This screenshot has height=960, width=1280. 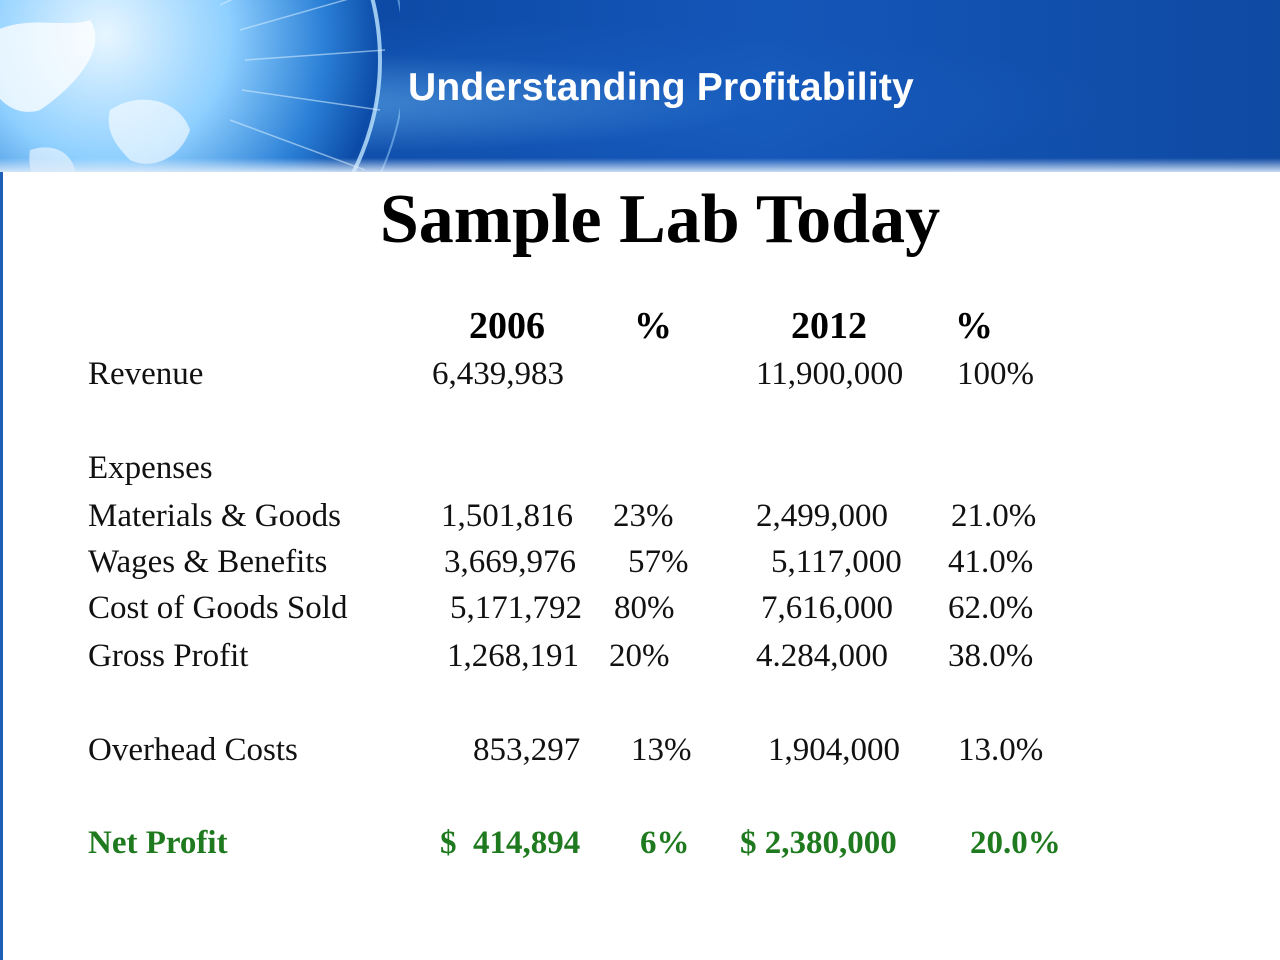 I want to click on header-title: Understanding Profitability, so click(x=661, y=87).